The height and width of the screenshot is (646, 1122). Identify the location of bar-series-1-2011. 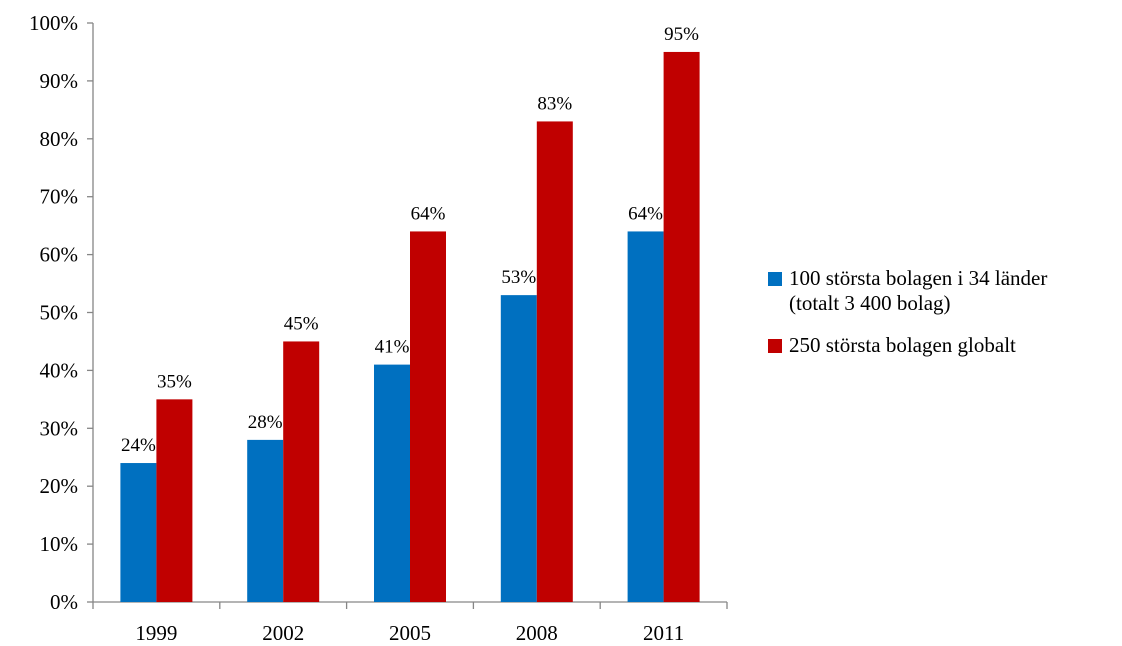
(645, 416).